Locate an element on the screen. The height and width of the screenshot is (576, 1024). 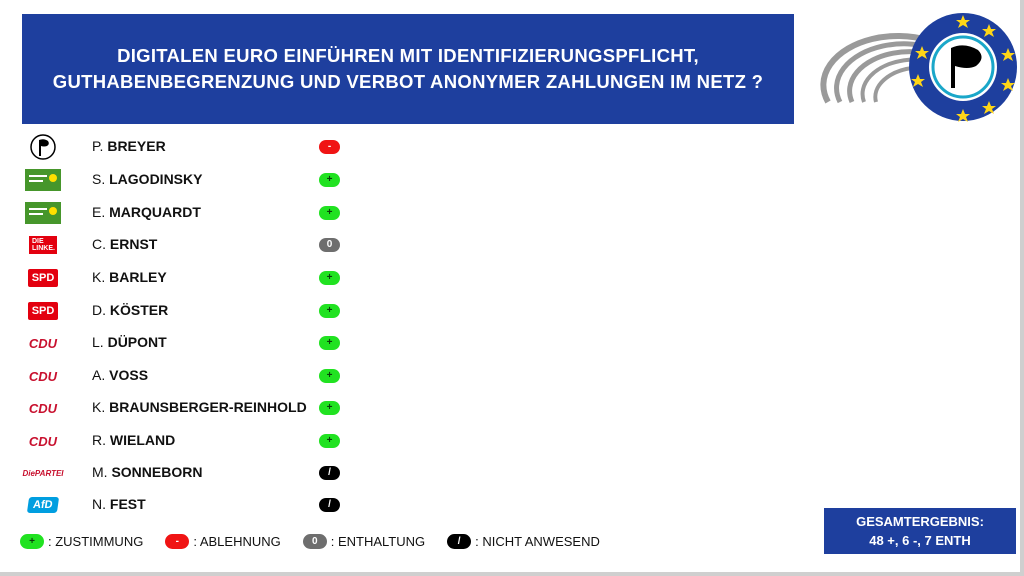
partei-logo: DiePARTEI is located at coordinates (43, 473).